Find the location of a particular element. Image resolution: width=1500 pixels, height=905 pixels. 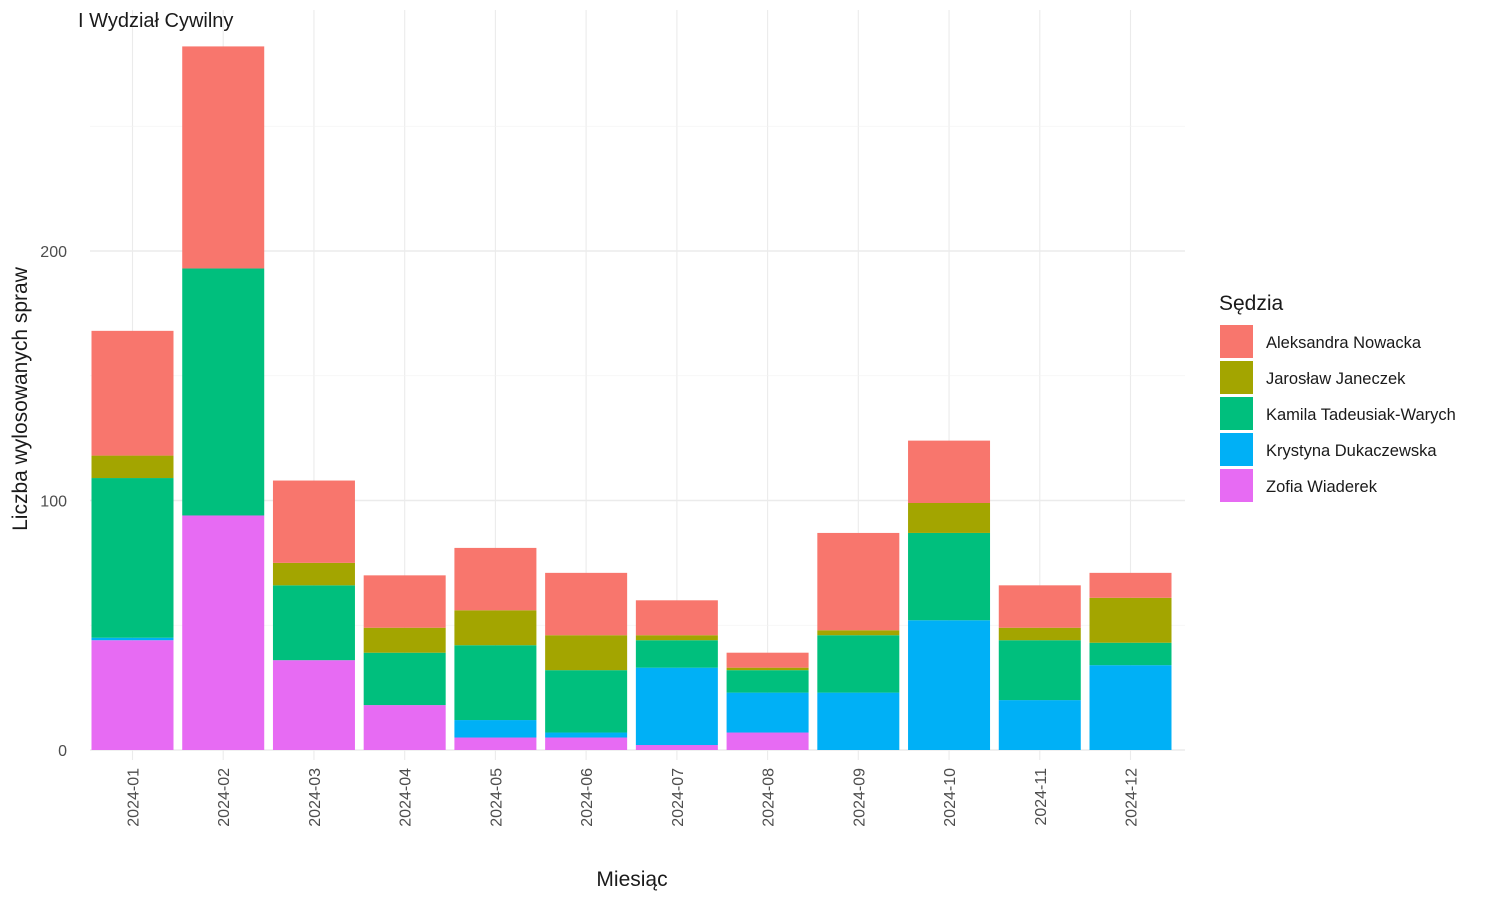

legend-title: Sędzia is located at coordinates (1251, 303).